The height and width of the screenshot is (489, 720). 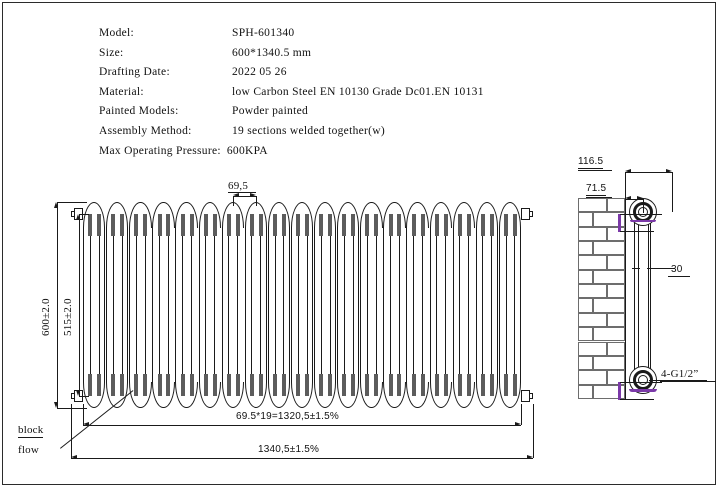 What do you see at coordinates (522, 414) in the screenshot?
I see `ext-line-width-sections-right` at bounding box center [522, 414].